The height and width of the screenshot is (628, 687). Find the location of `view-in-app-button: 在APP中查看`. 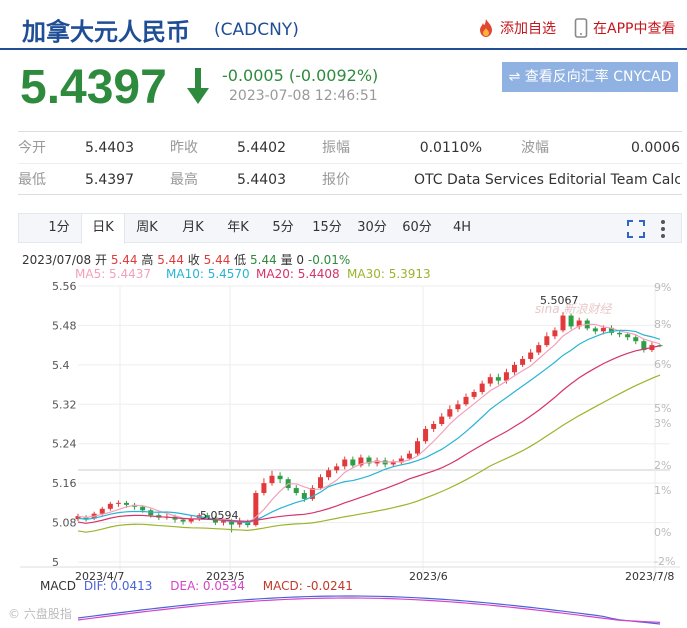

view-in-app-button: 在APP中查看 is located at coordinates (624, 28).